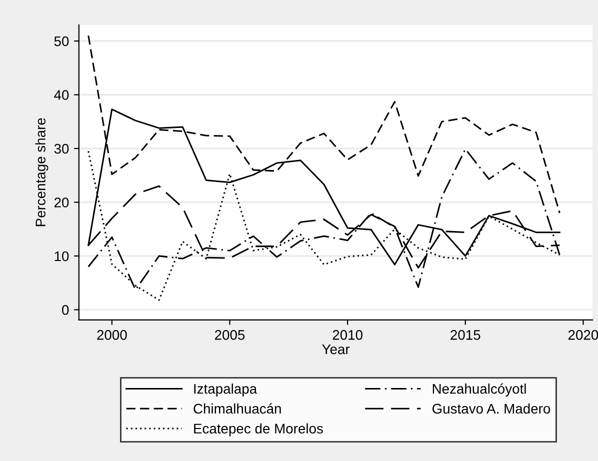  I want to click on y-tick-label: 30, so click(61, 149).